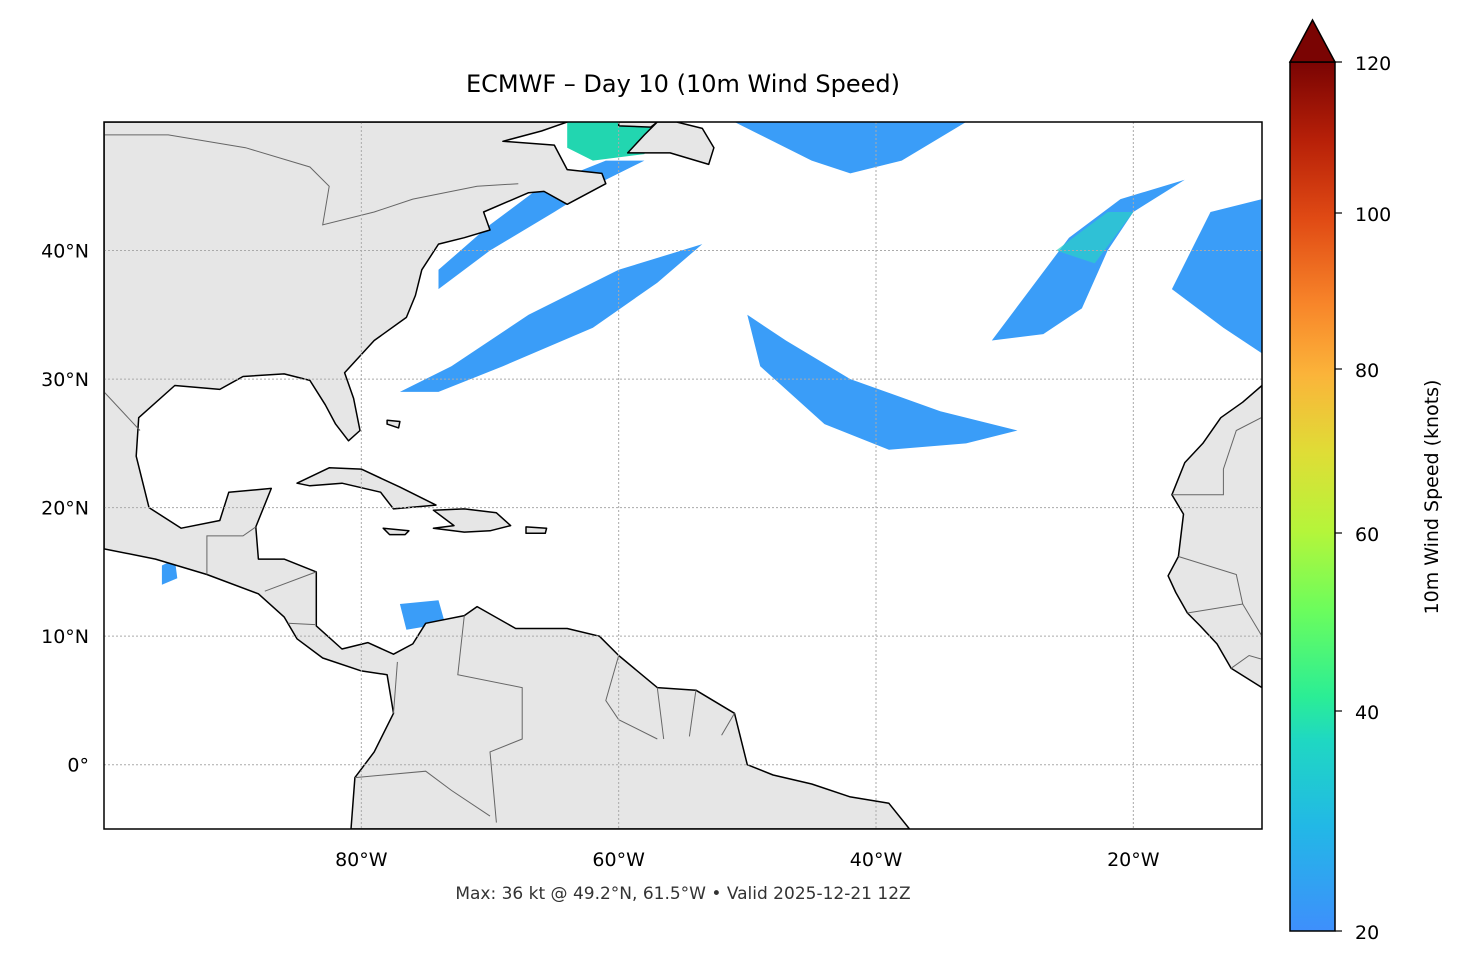 This screenshot has height=969, width=1466. Describe the element at coordinates (1432, 497) in the screenshot. I see `colorbar-label: 10m Wind Speed (knots)` at that location.